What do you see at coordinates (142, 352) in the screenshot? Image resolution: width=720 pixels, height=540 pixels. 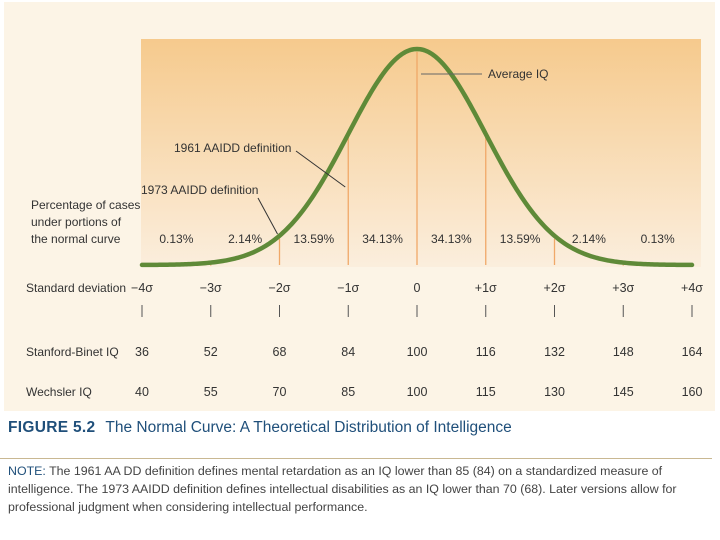 I see `row-value: 36` at bounding box center [142, 352].